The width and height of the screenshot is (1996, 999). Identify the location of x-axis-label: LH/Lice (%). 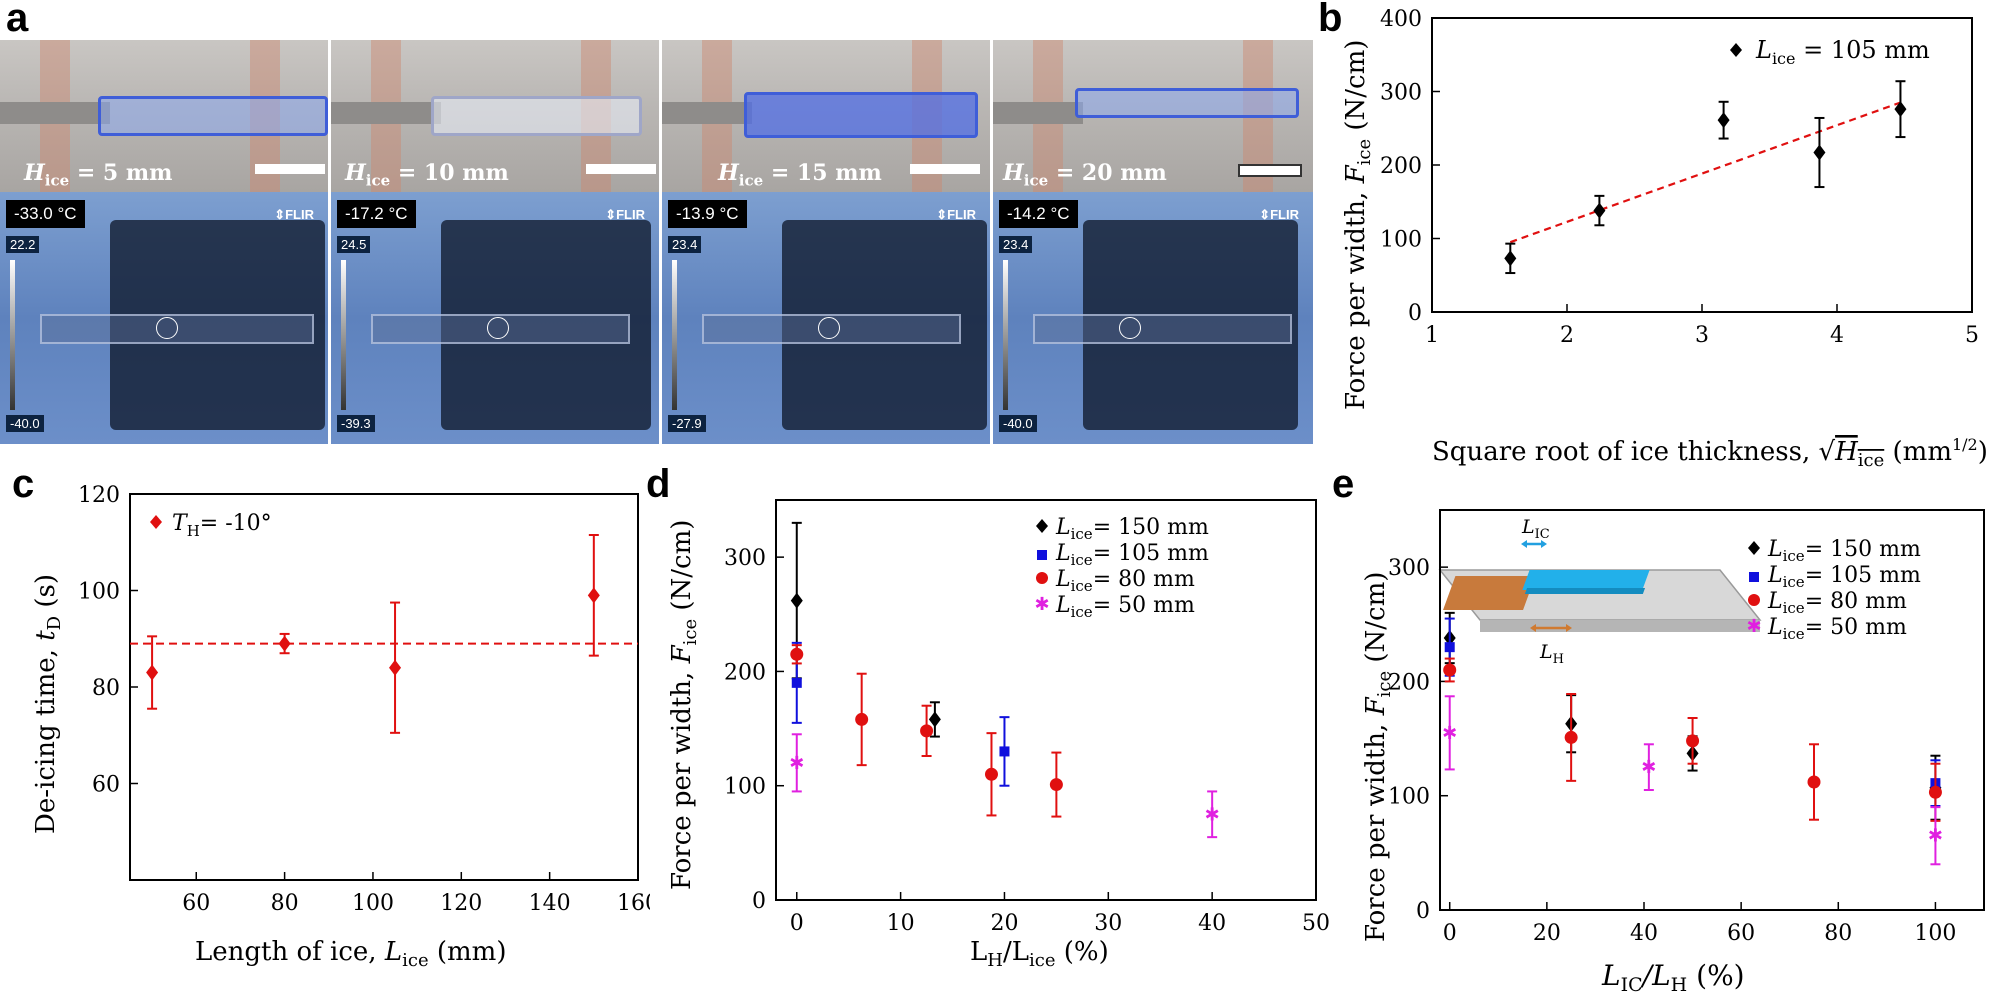
(1039, 954).